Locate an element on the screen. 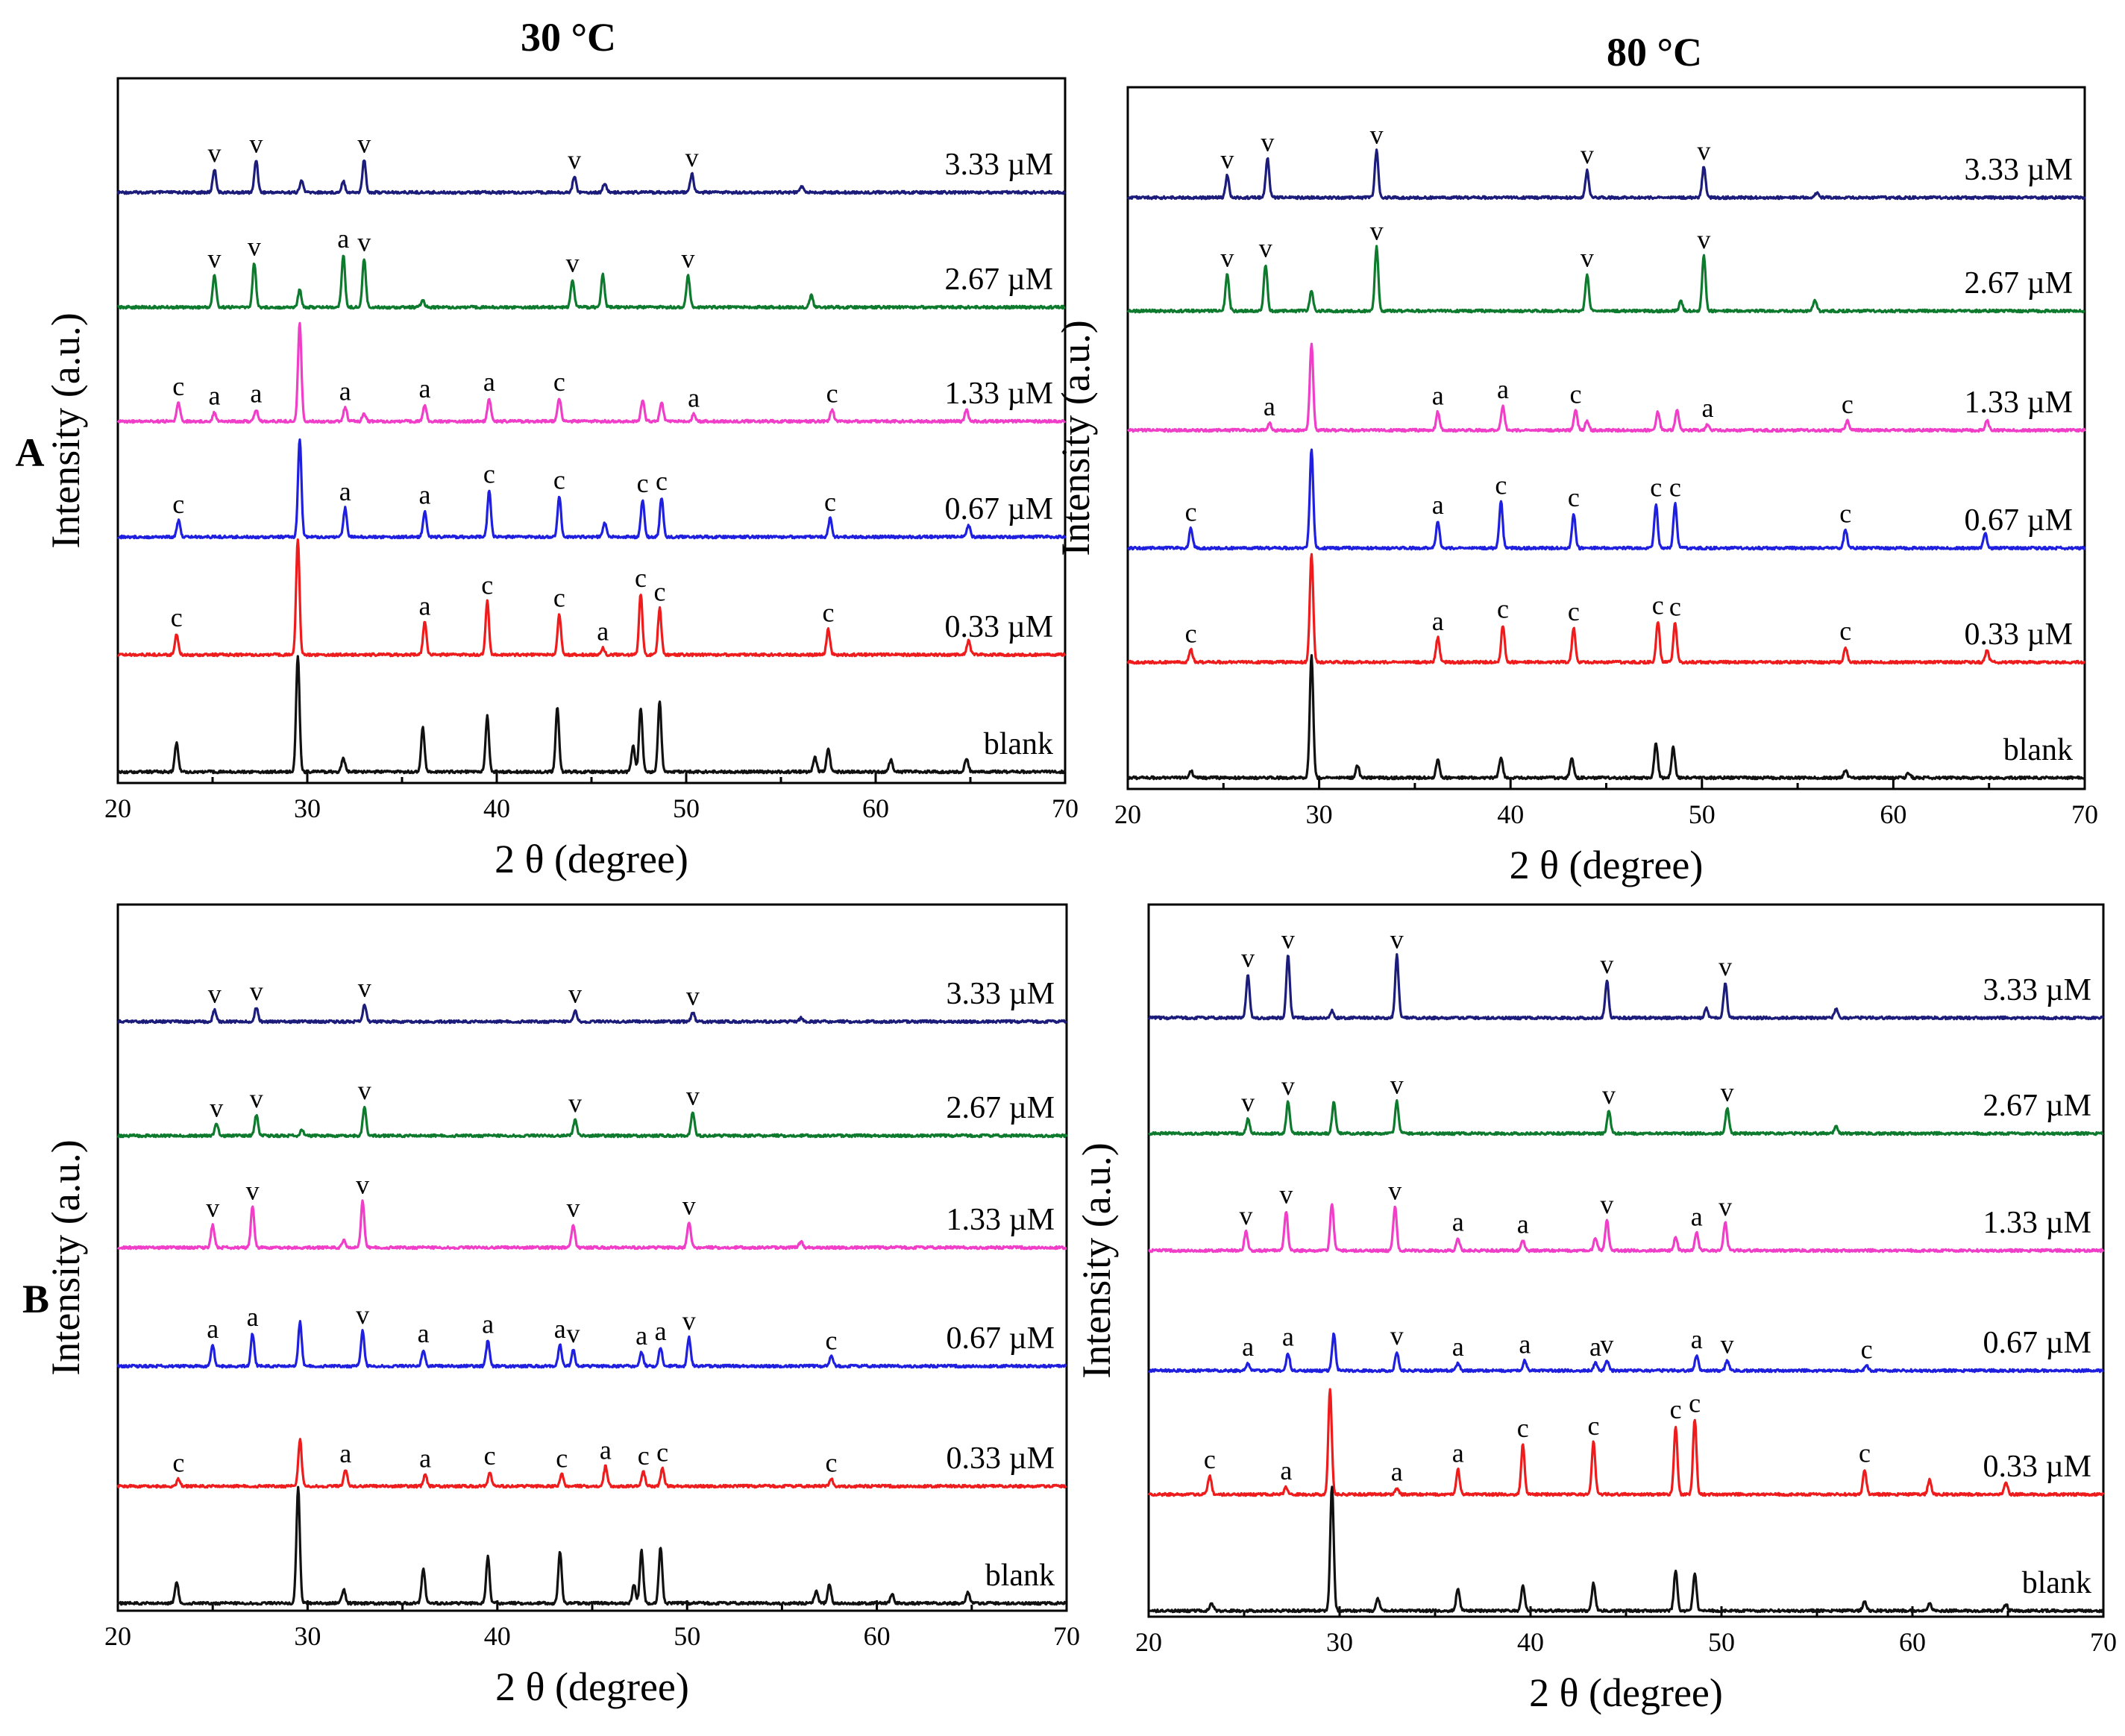  x-axis-title: 2 θ (degree) is located at coordinates (1607, 865).